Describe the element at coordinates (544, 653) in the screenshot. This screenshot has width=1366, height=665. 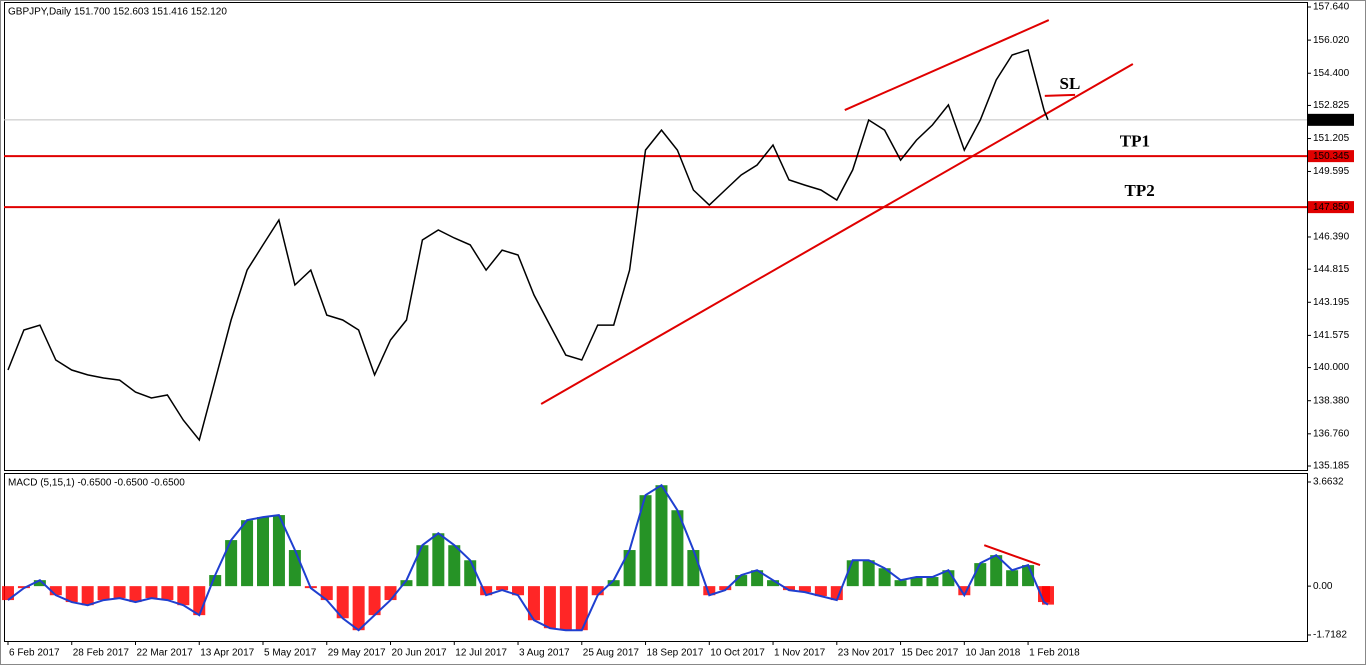
I see `x-tick-label: 3 Aug 2017` at that location.